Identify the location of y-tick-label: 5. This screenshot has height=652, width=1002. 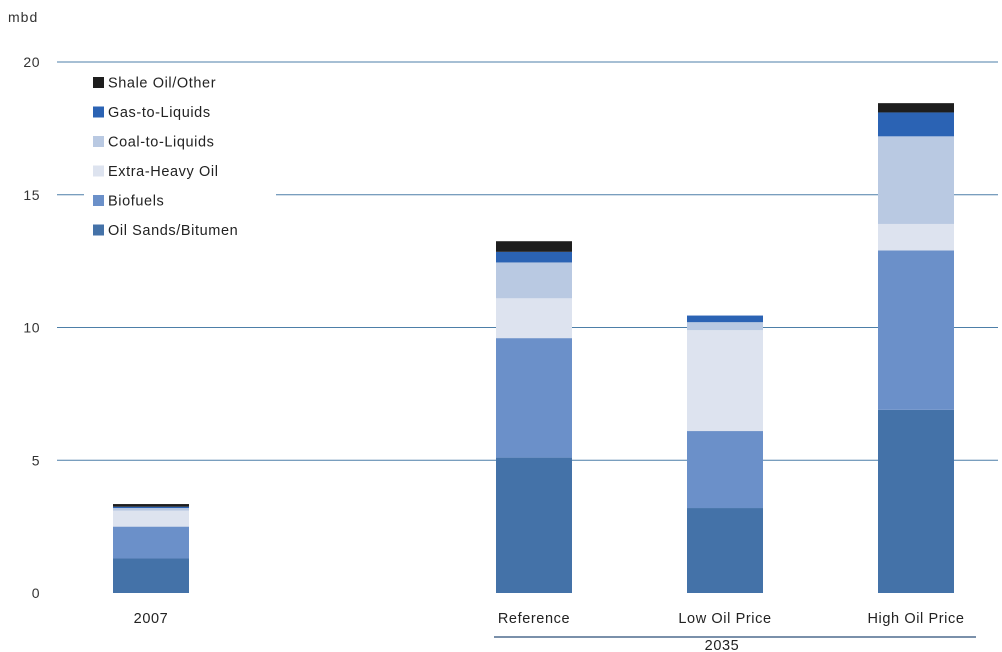
(36, 460).